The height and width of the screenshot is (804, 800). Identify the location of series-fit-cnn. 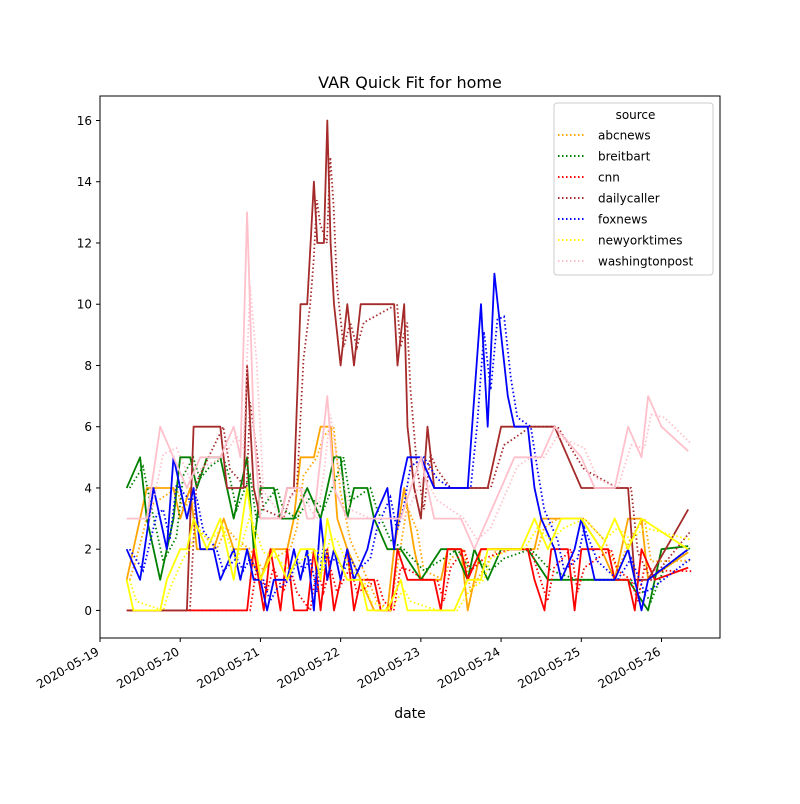
(410, 580).